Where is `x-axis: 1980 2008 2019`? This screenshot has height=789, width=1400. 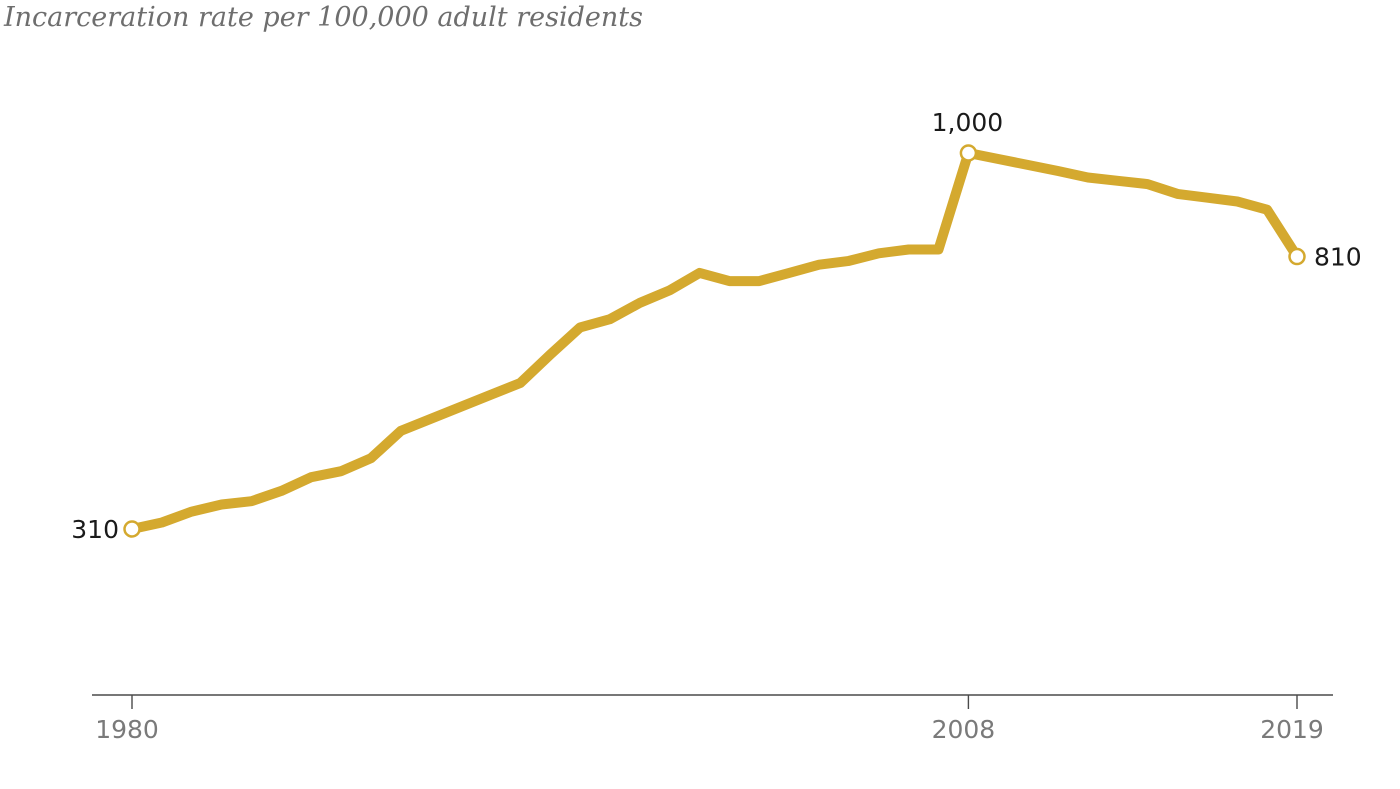 x-axis: 1980 2008 2019 is located at coordinates (712, 719).